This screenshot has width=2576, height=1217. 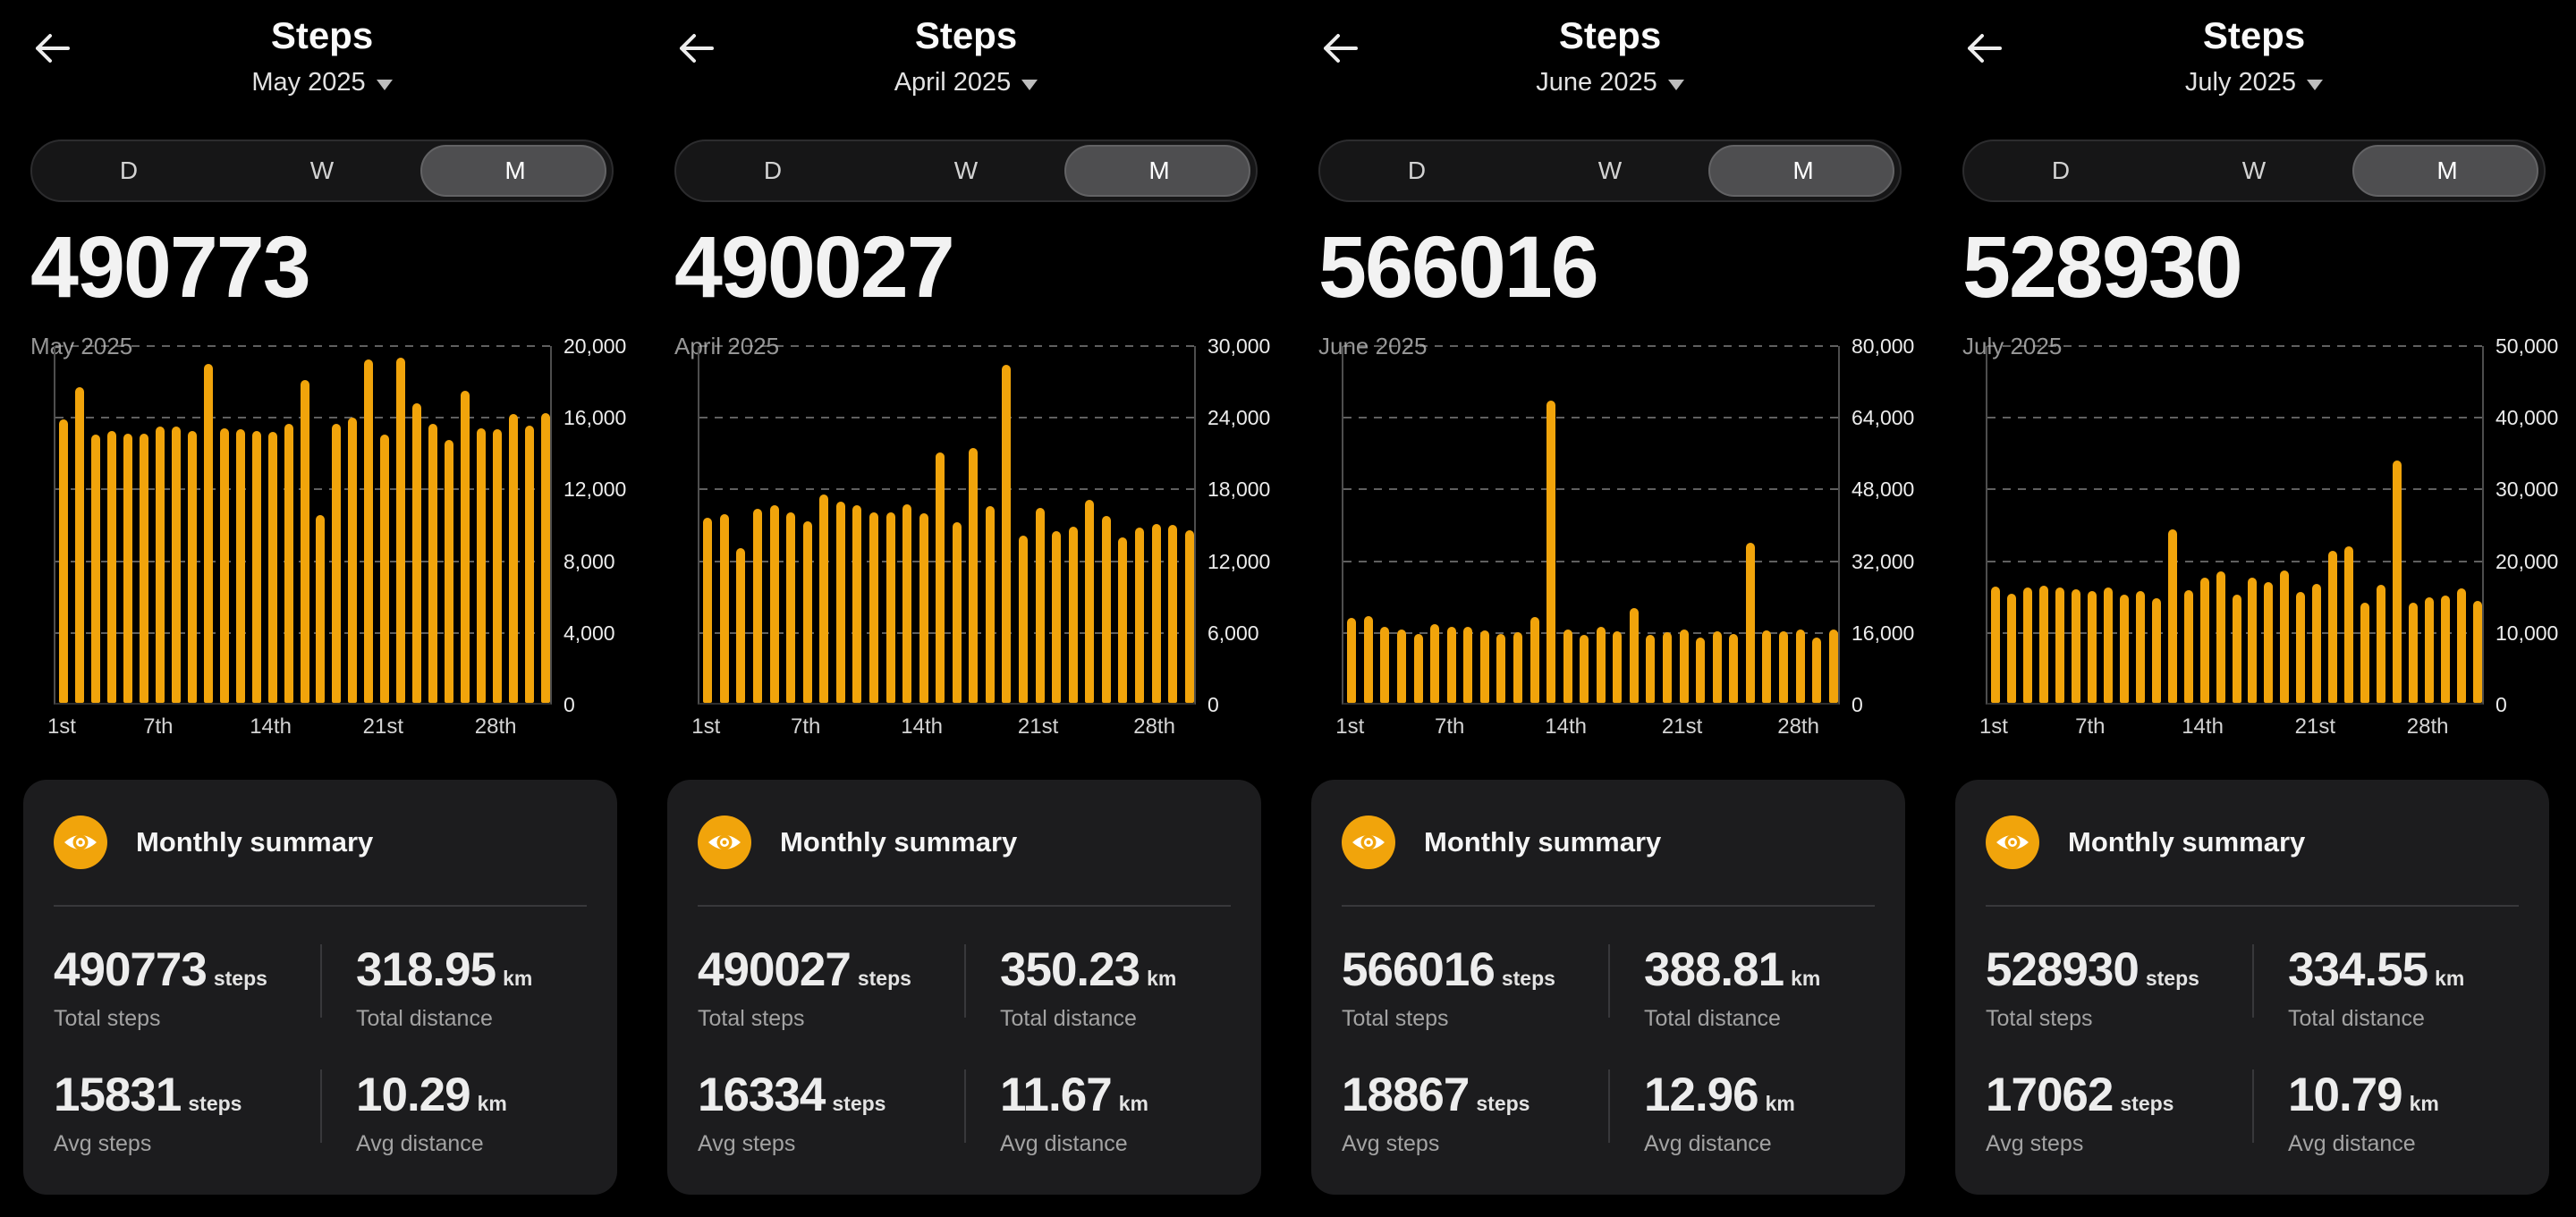 What do you see at coordinates (322, 82) in the screenshot?
I see `month-selector: May 2025` at bounding box center [322, 82].